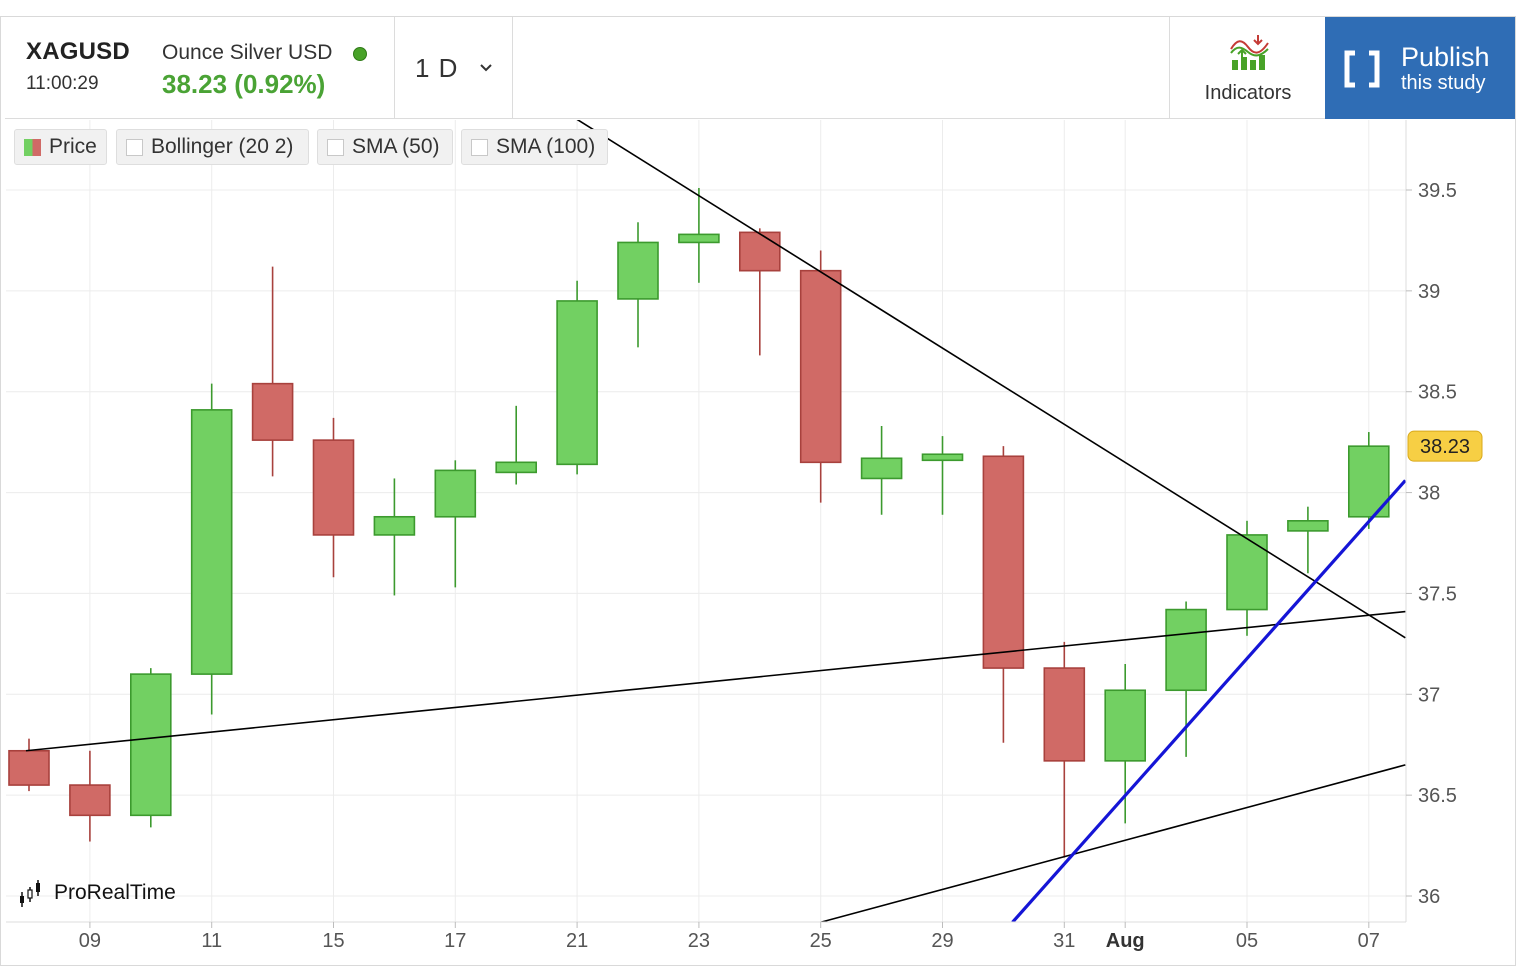  I want to click on last-price-change: 38.23 (0.92%), so click(244, 84).